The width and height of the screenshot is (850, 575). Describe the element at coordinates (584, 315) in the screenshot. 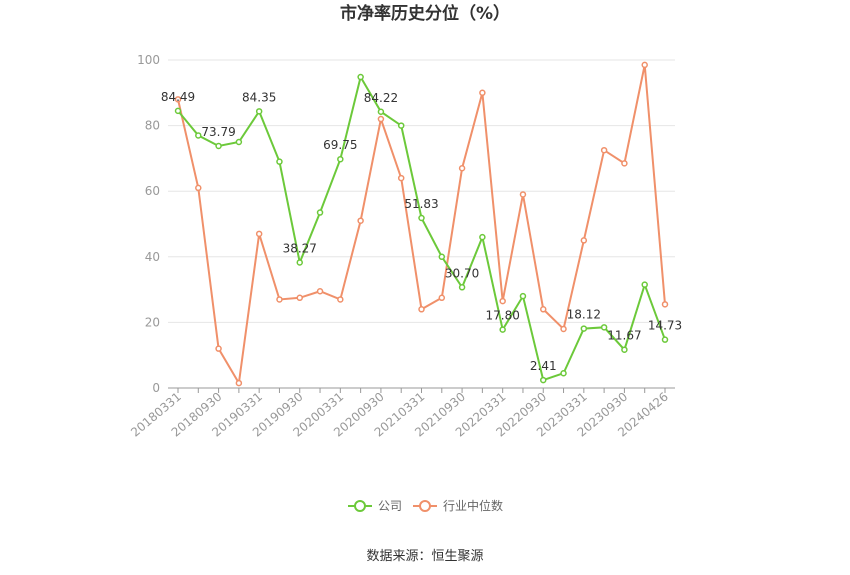

I see `data-label: 18.12` at that location.